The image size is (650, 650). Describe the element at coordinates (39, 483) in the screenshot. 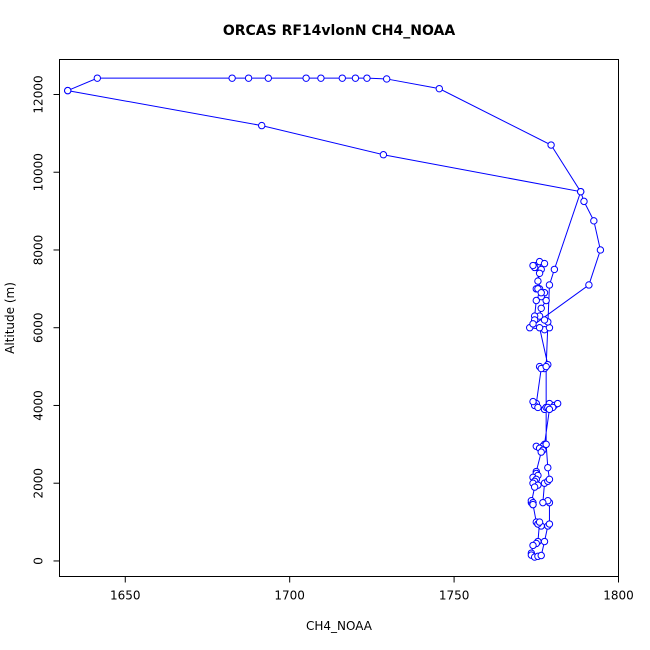

I see `y-tick-label: 2000` at that location.